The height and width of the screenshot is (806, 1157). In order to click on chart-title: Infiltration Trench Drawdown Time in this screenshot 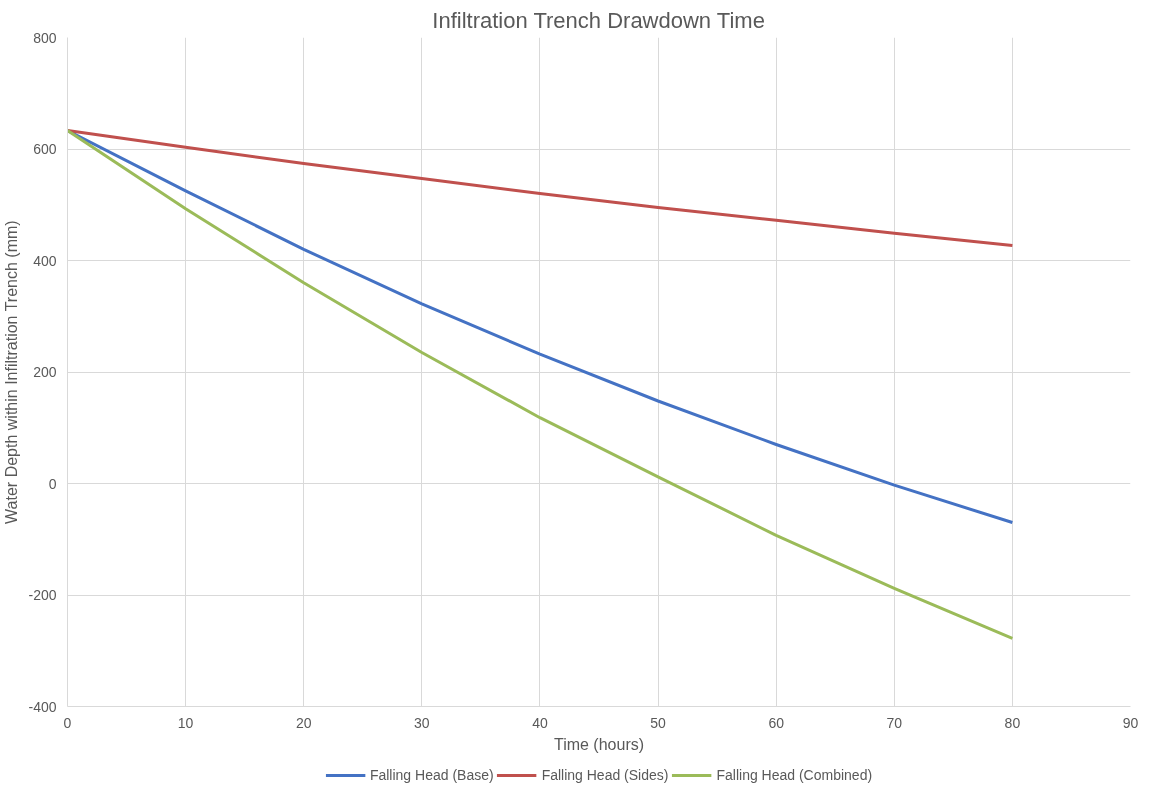, I will do `click(598, 20)`.